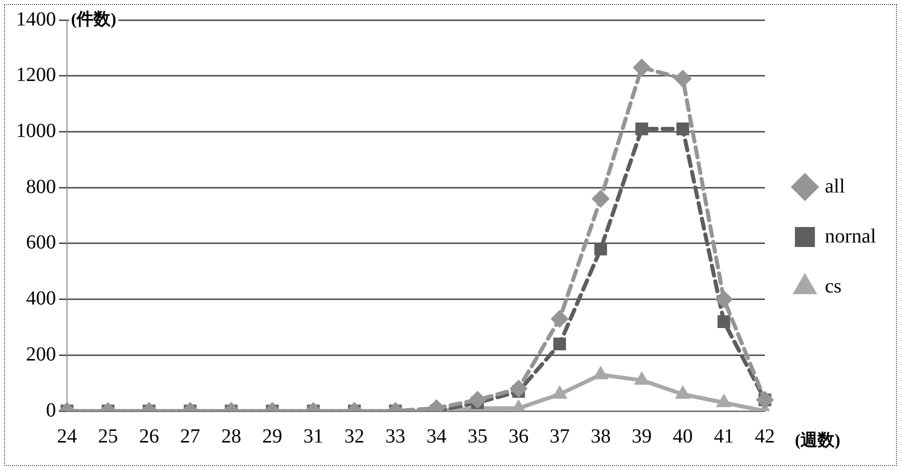 Image resolution: width=901 pixels, height=470 pixels. What do you see at coordinates (67, 436) in the screenshot?
I see `x-tick-label: 24` at bounding box center [67, 436].